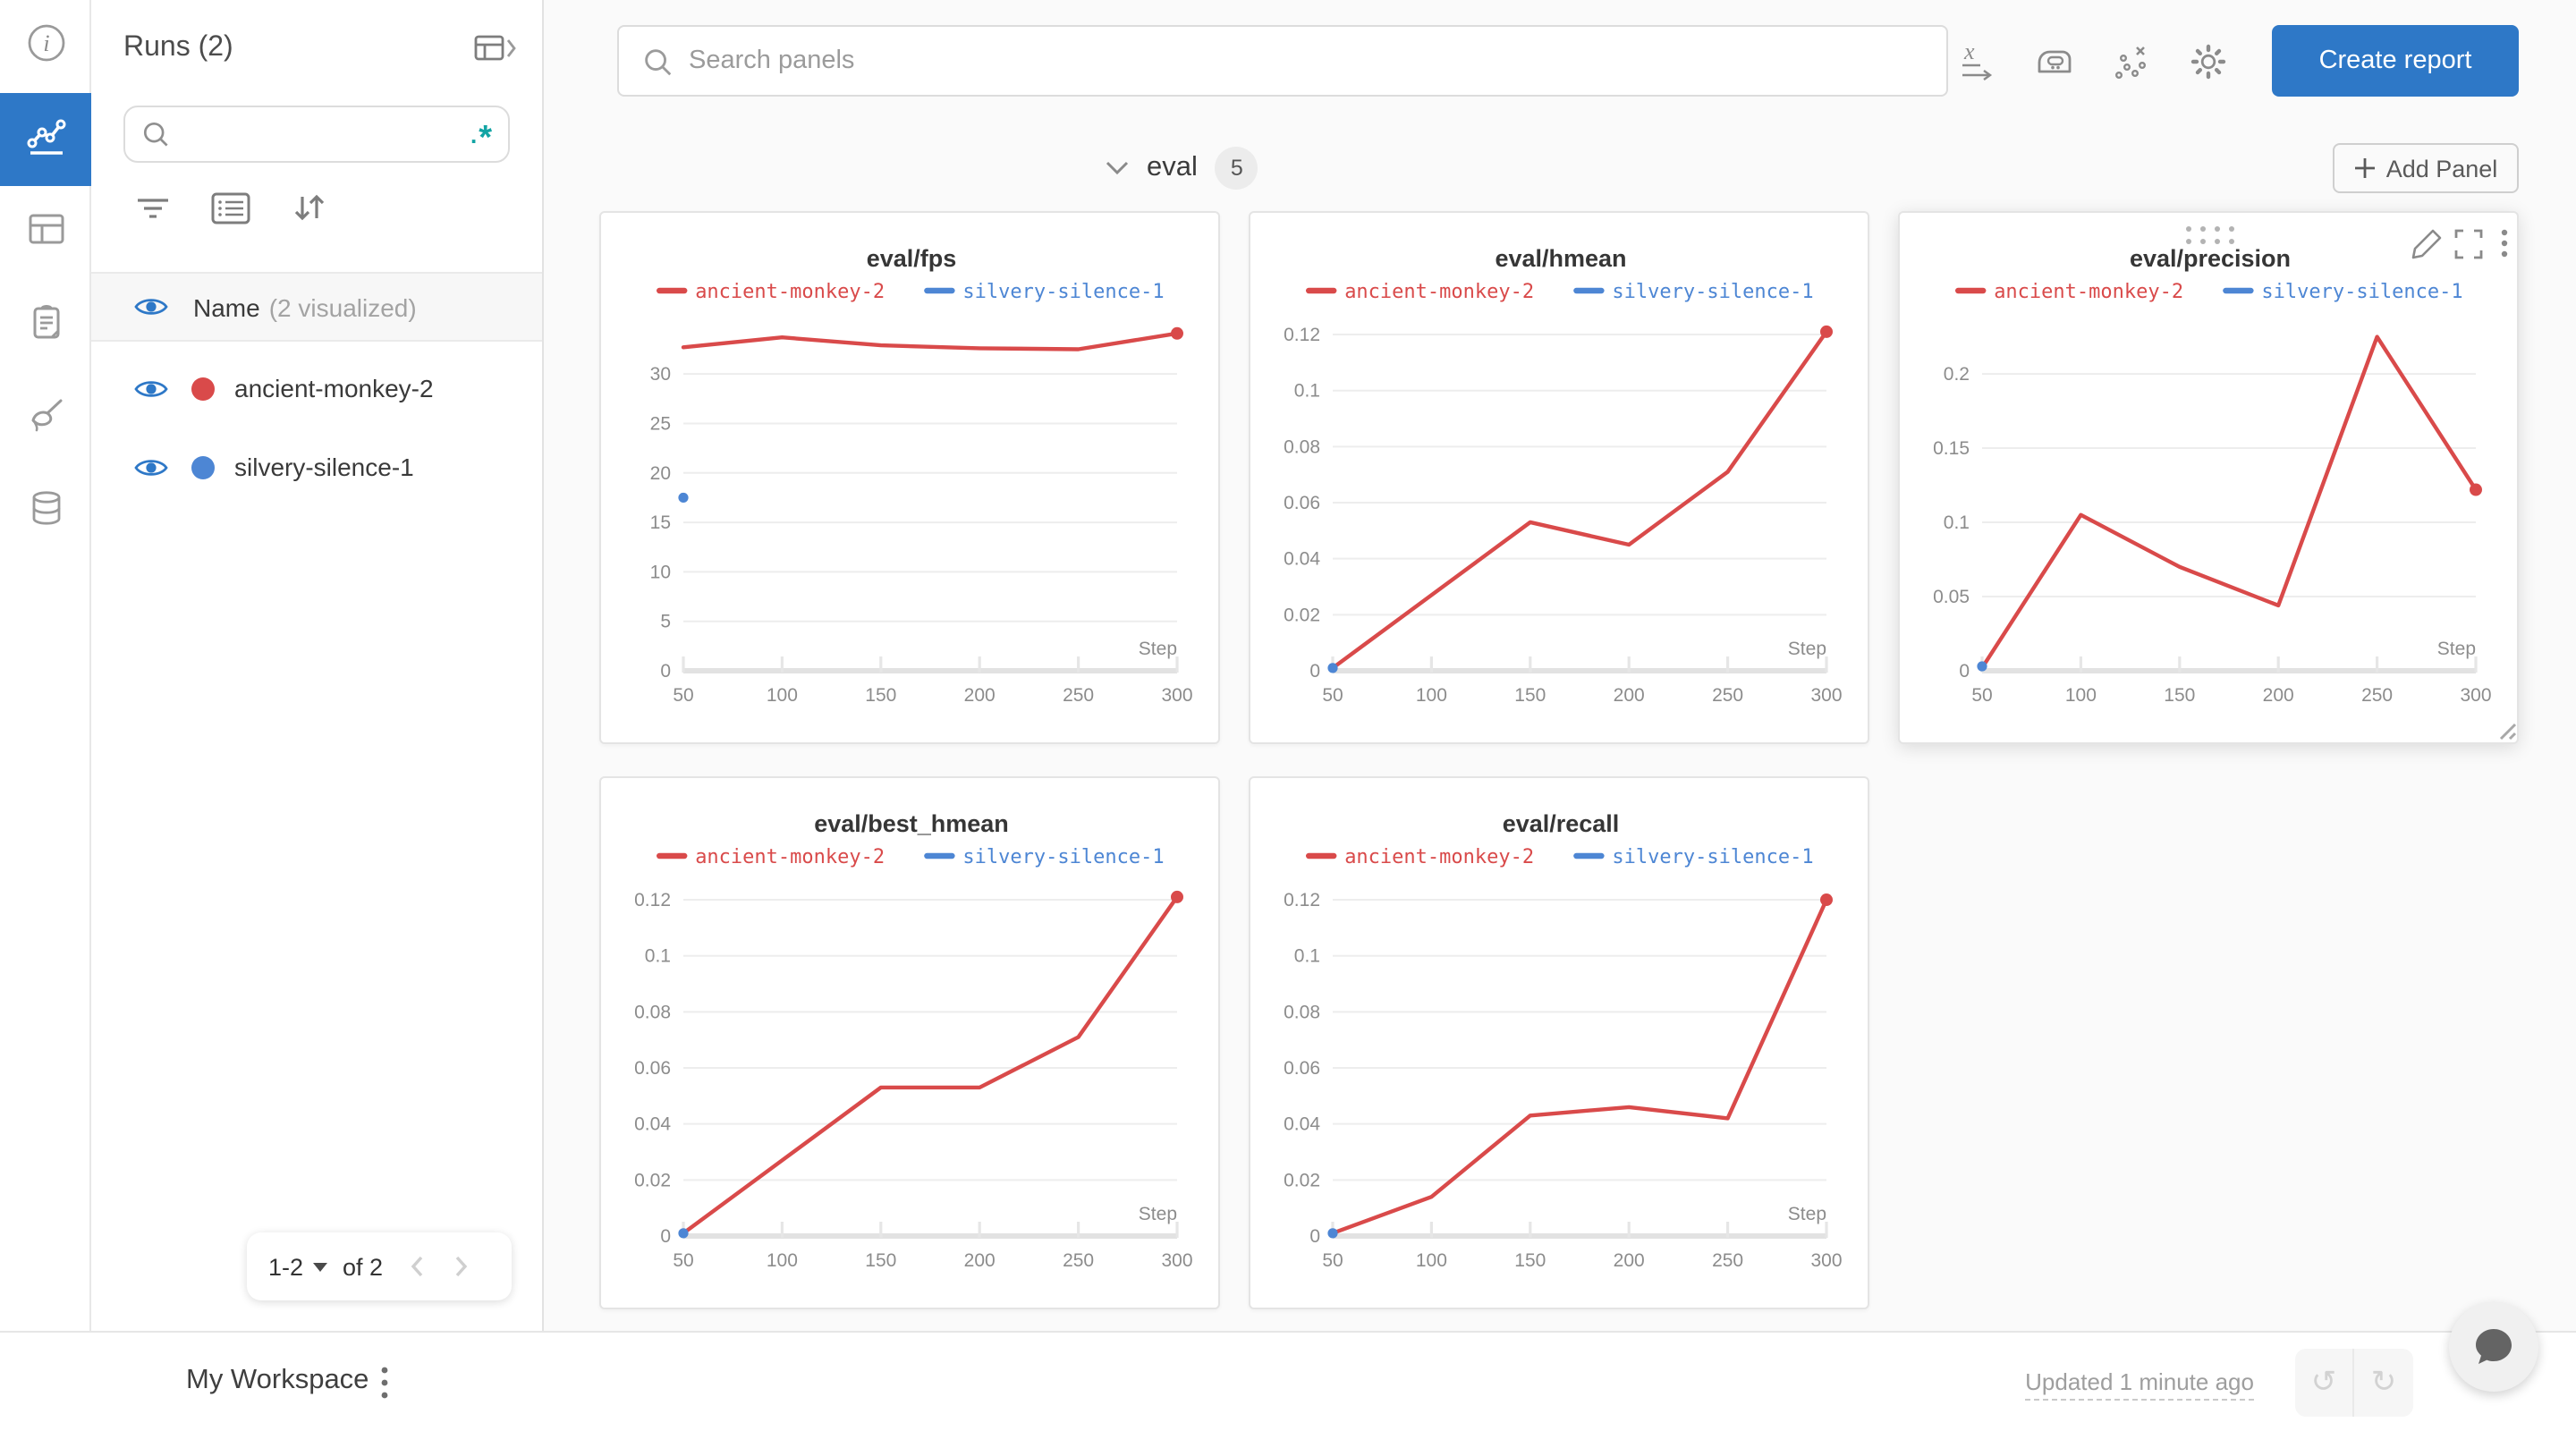  What do you see at coordinates (1307, 61) in the screenshot?
I see `panel-search-input` at bounding box center [1307, 61].